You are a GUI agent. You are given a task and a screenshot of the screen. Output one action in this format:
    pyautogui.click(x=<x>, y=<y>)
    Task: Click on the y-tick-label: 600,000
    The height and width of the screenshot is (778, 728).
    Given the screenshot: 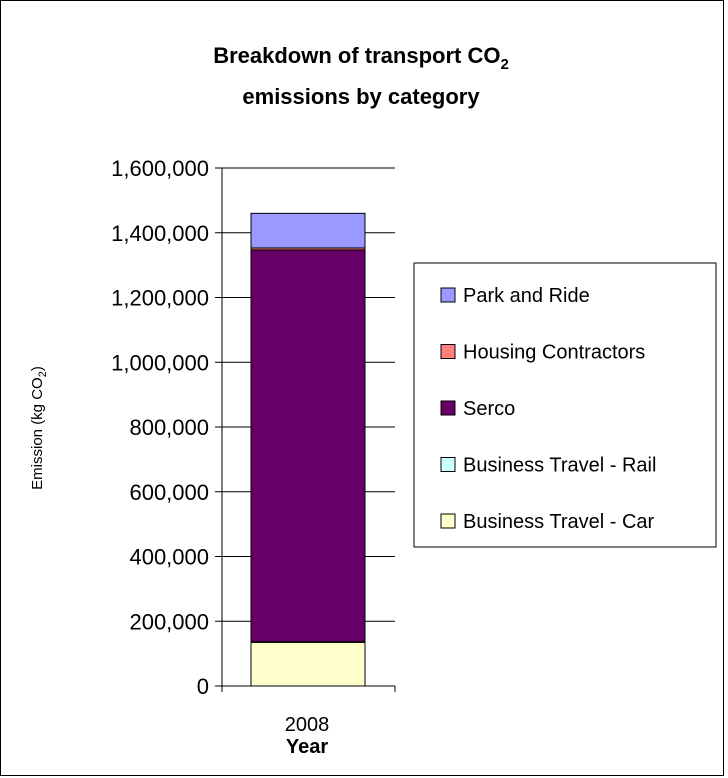 What is the action you would take?
    pyautogui.click(x=169, y=492)
    